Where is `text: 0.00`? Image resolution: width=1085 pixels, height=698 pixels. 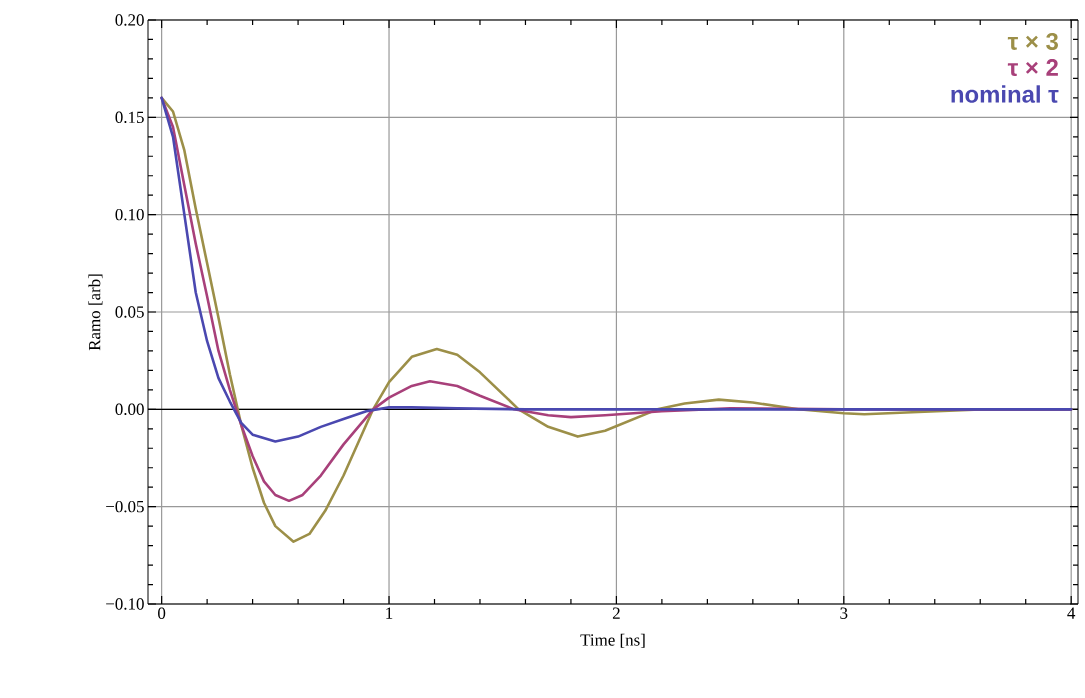 text: 0.00 is located at coordinates (129, 409).